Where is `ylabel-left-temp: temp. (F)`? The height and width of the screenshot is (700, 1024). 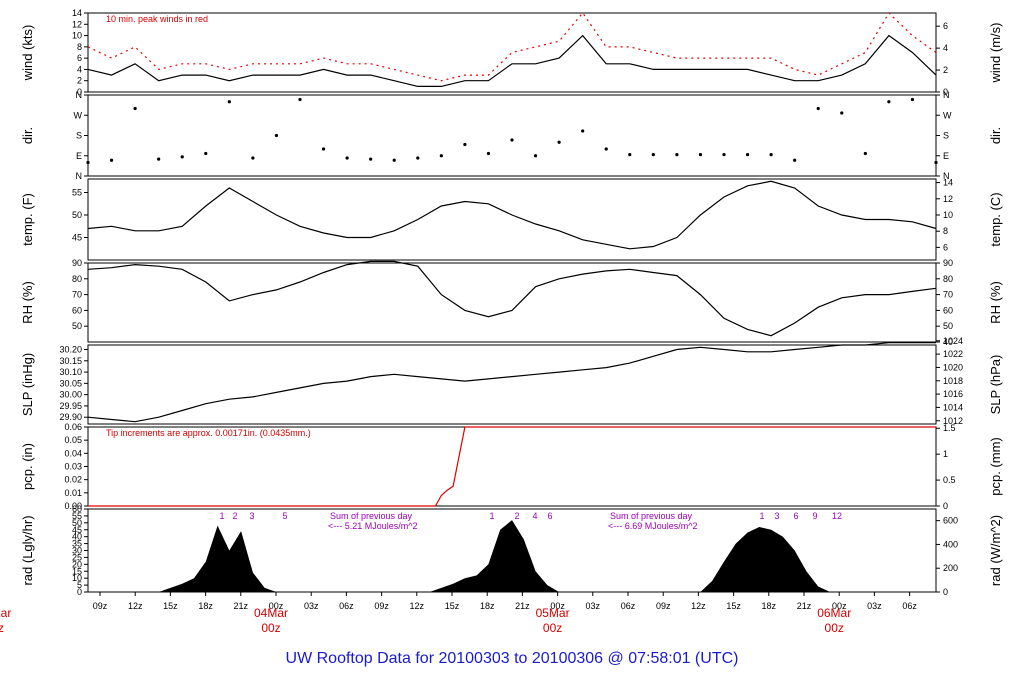
ylabel-left-temp: temp. (F) is located at coordinates (27, 219).